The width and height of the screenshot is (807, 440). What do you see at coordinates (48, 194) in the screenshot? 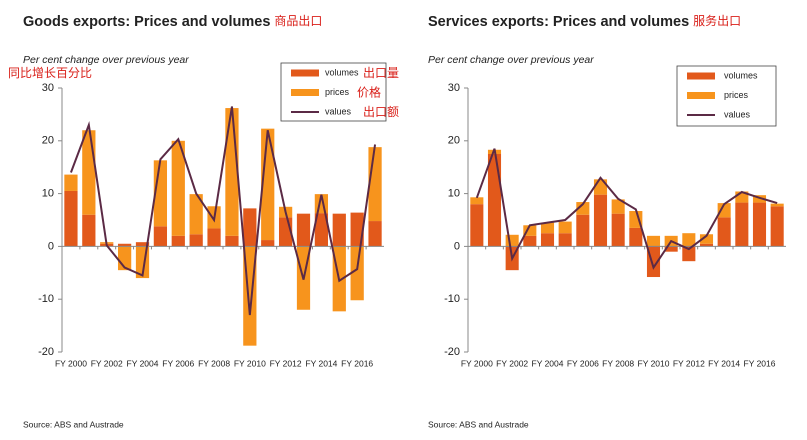
I see `y-tick-label: 10` at bounding box center [48, 194].